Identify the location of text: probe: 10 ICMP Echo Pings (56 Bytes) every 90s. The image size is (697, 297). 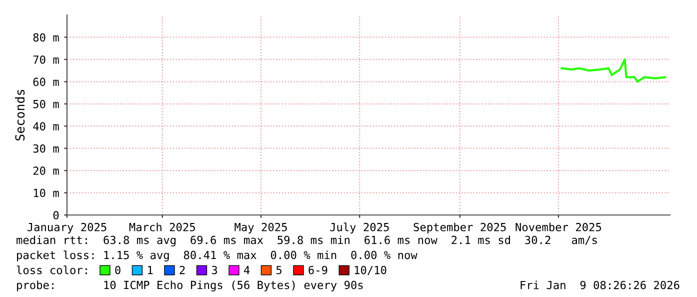
(190, 286).